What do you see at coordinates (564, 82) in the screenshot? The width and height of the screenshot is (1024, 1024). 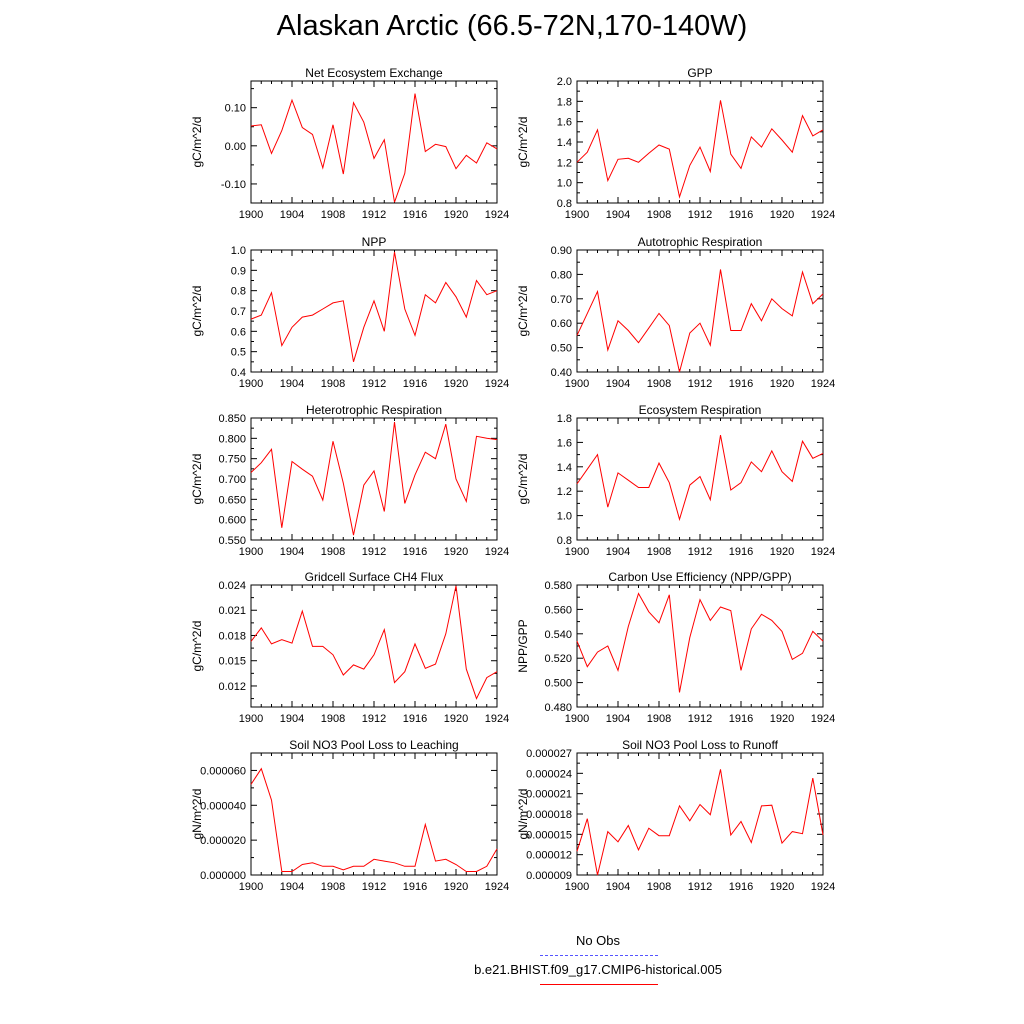 I see `y-tick-label: 2.0` at bounding box center [564, 82].